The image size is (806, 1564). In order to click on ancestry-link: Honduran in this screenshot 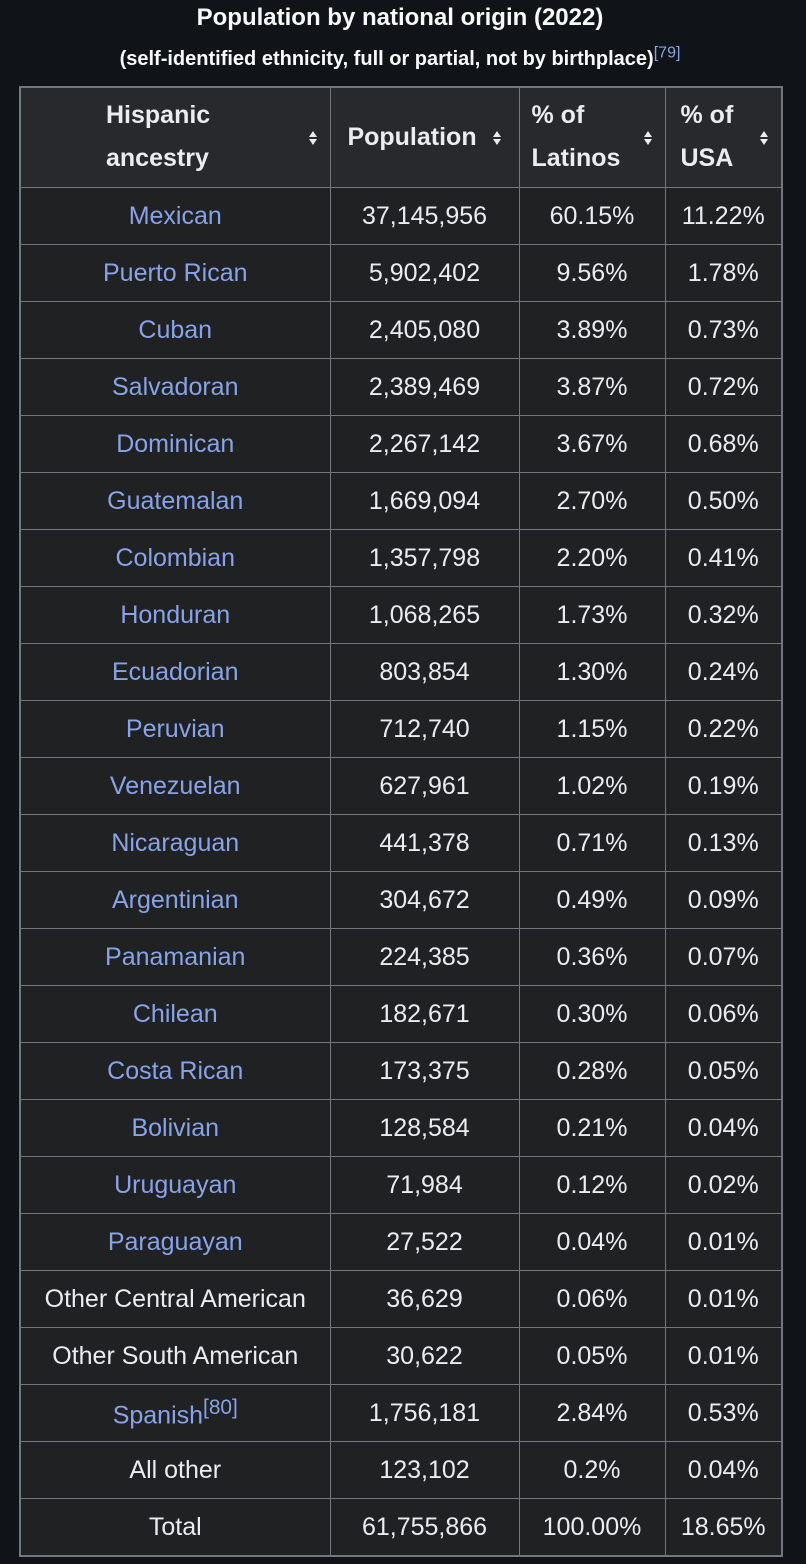, I will do `click(175, 615)`.